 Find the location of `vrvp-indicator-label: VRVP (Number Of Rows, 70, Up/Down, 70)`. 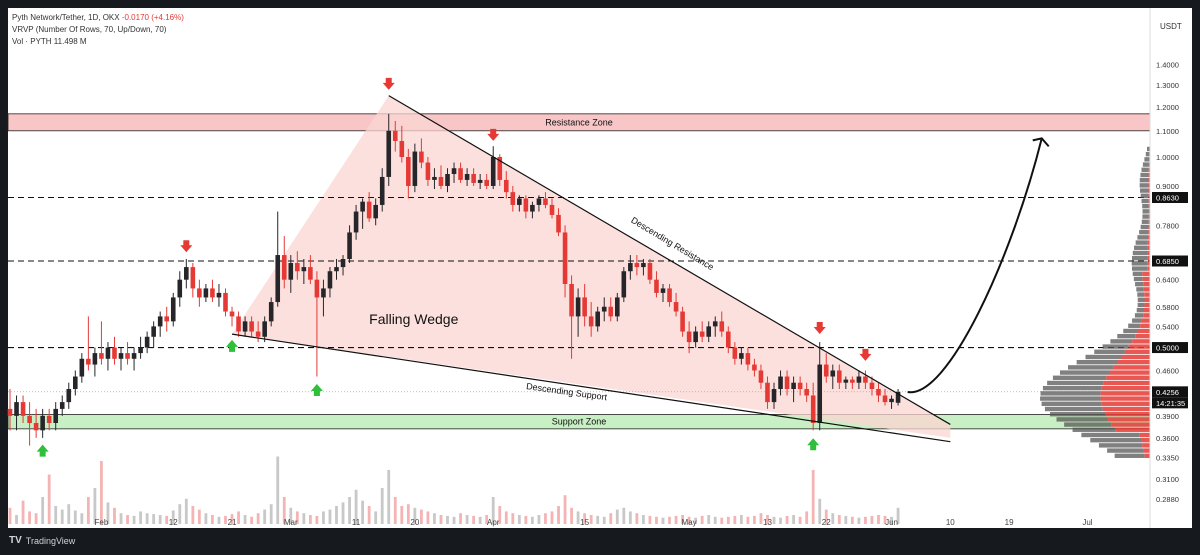

vrvp-indicator-label: VRVP (Number Of Rows, 70, Up/Down, 70) is located at coordinates (89, 29).